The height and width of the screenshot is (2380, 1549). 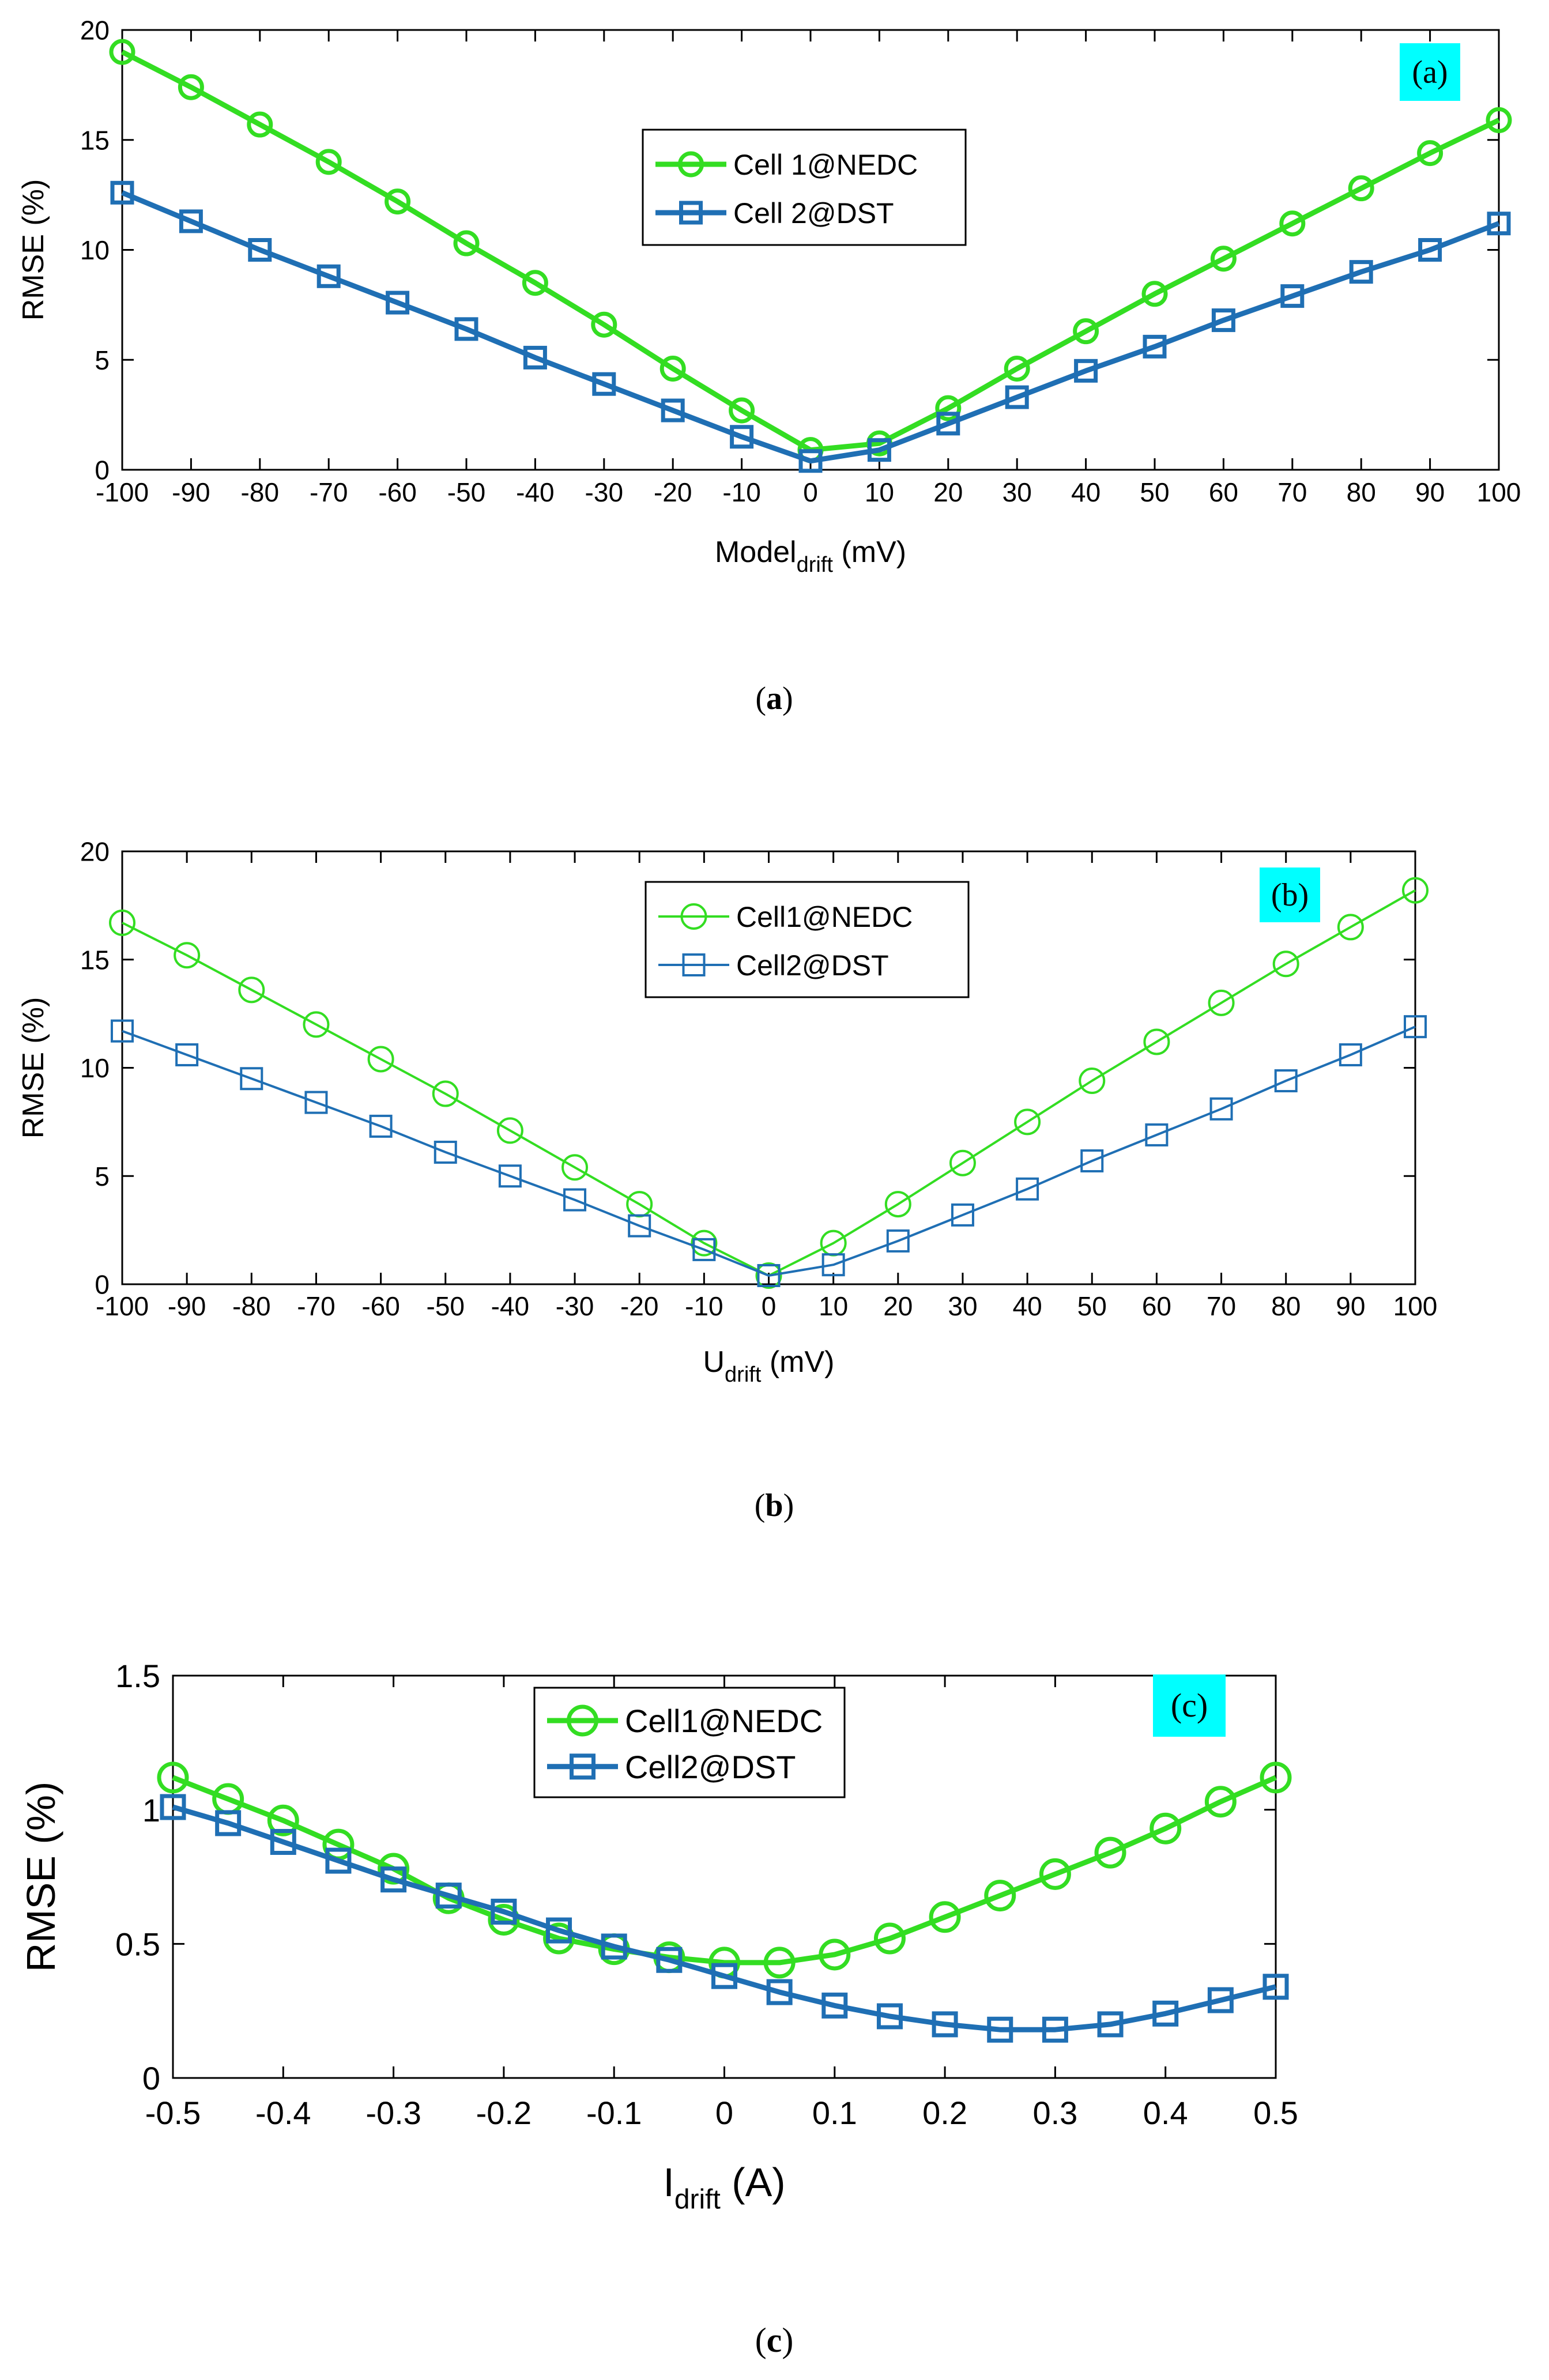 What do you see at coordinates (1430, 492) in the screenshot?
I see `x-tick-label: 90` at bounding box center [1430, 492].